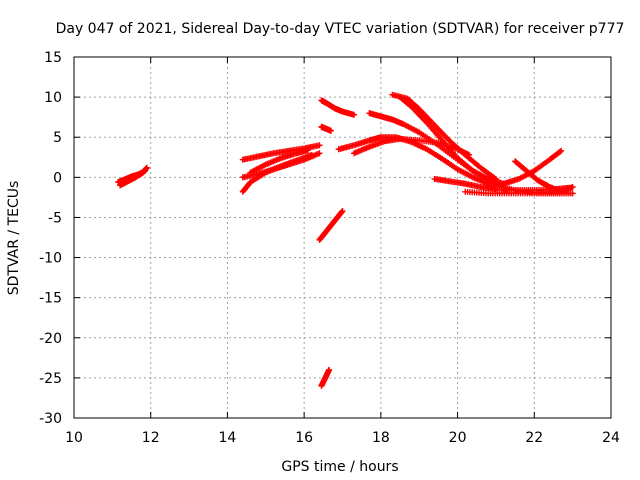 The width and height of the screenshot is (640, 480). Describe the element at coordinates (50, 339) in the screenshot. I see `y-tick-label: -20` at that location.